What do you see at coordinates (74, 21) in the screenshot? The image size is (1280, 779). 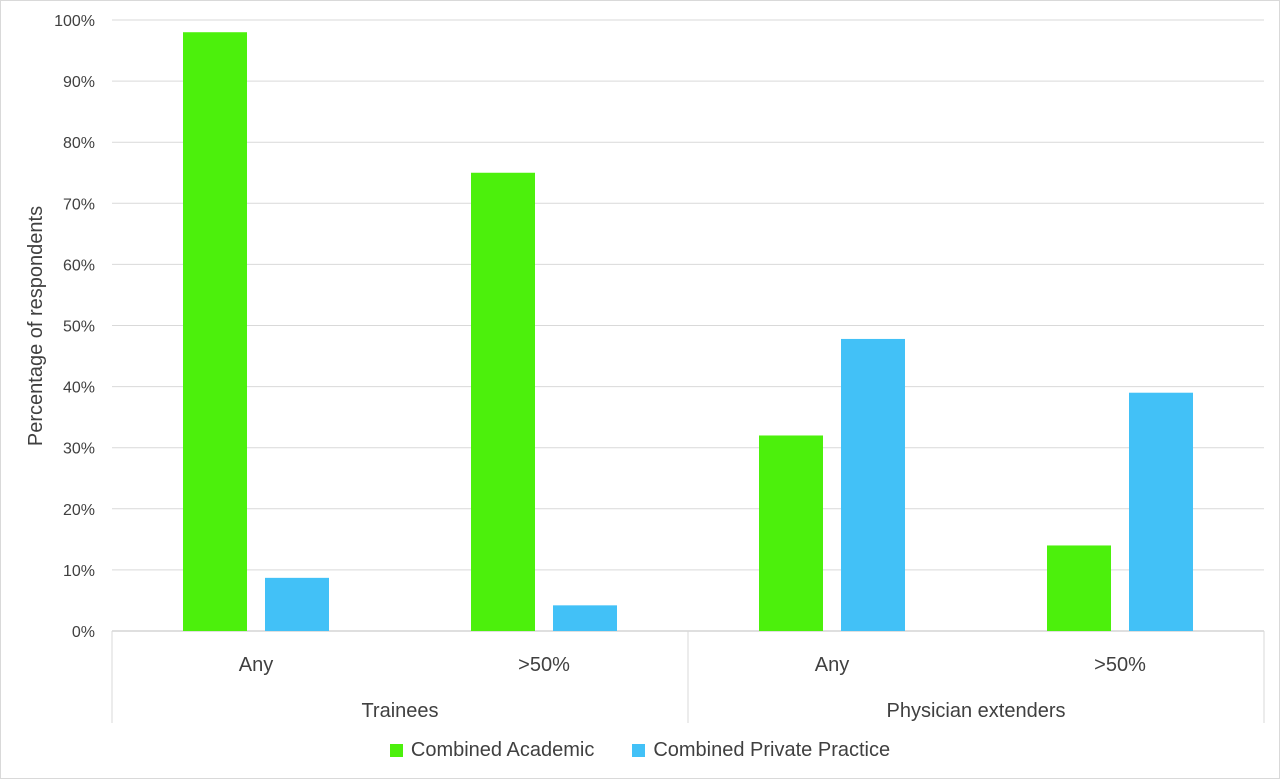 I see `y-tick-label: 100%` at bounding box center [74, 21].